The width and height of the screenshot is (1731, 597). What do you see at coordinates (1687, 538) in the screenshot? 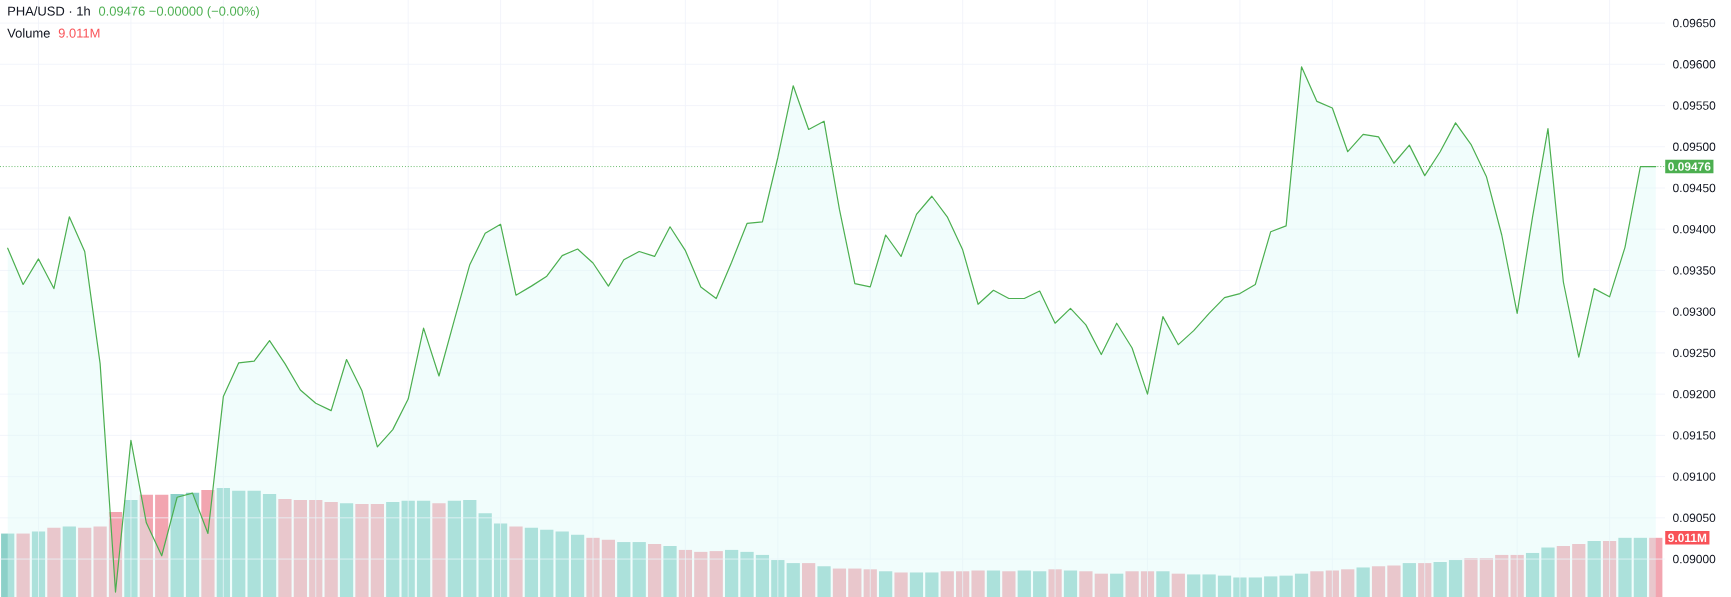
I see `text: 9.011M` at bounding box center [1687, 538].